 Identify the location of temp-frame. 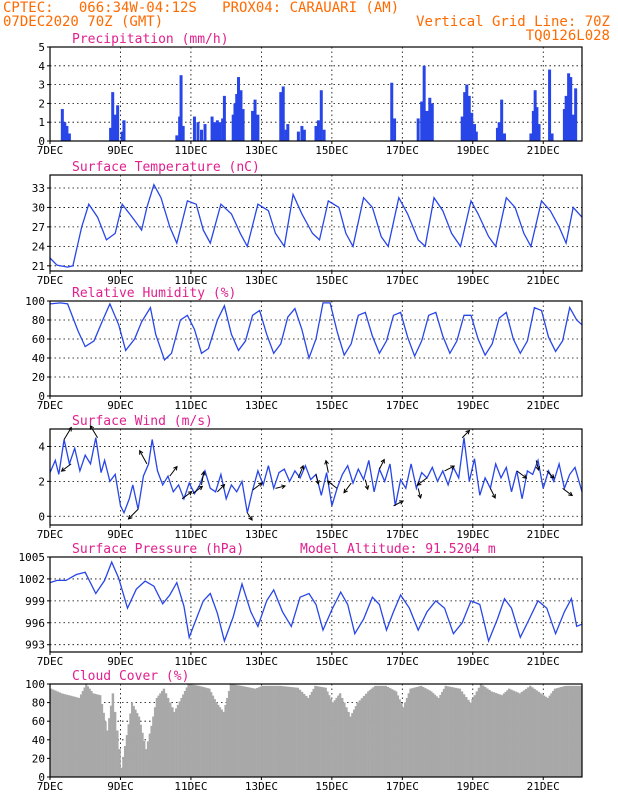
(316, 223).